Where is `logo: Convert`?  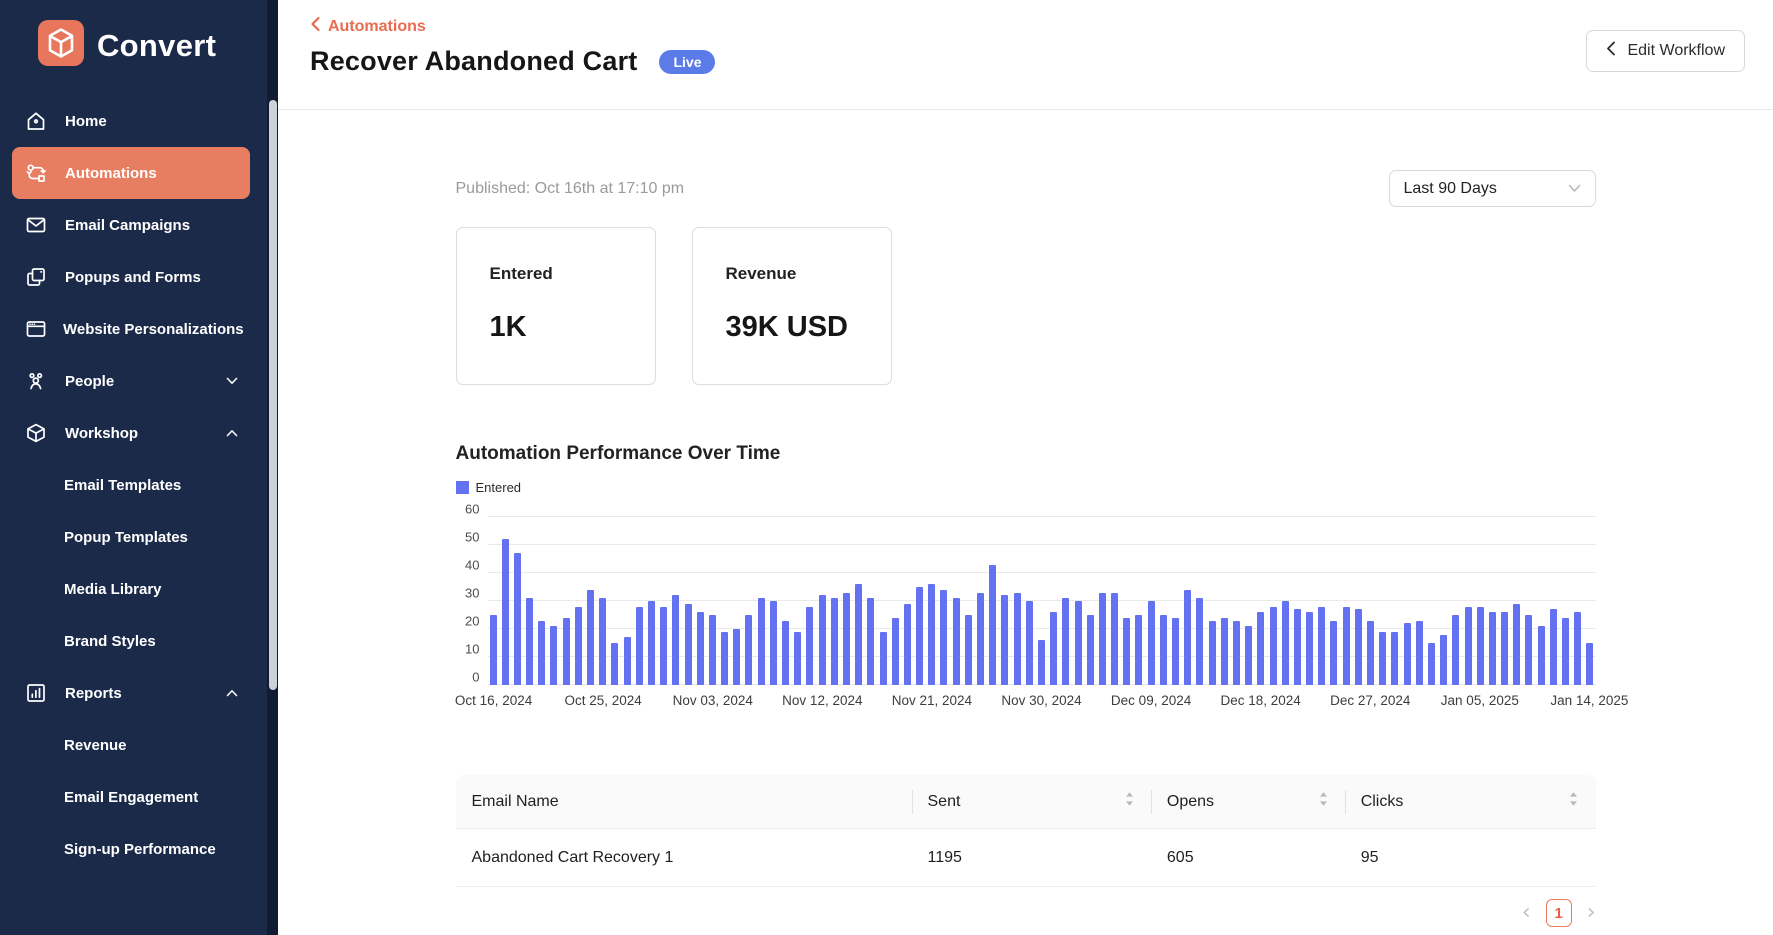 logo: Convert is located at coordinates (139, 35).